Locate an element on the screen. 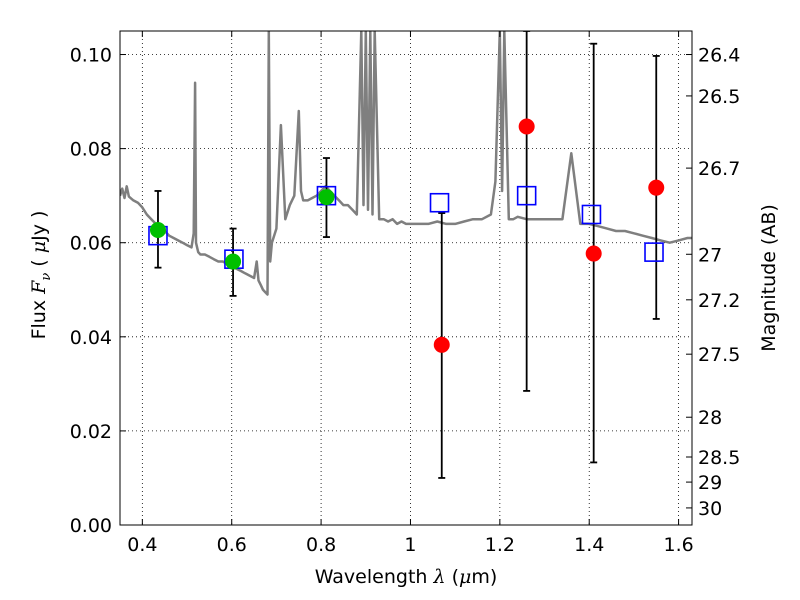  y-tick-label: 0.00 is located at coordinates (91, 526).